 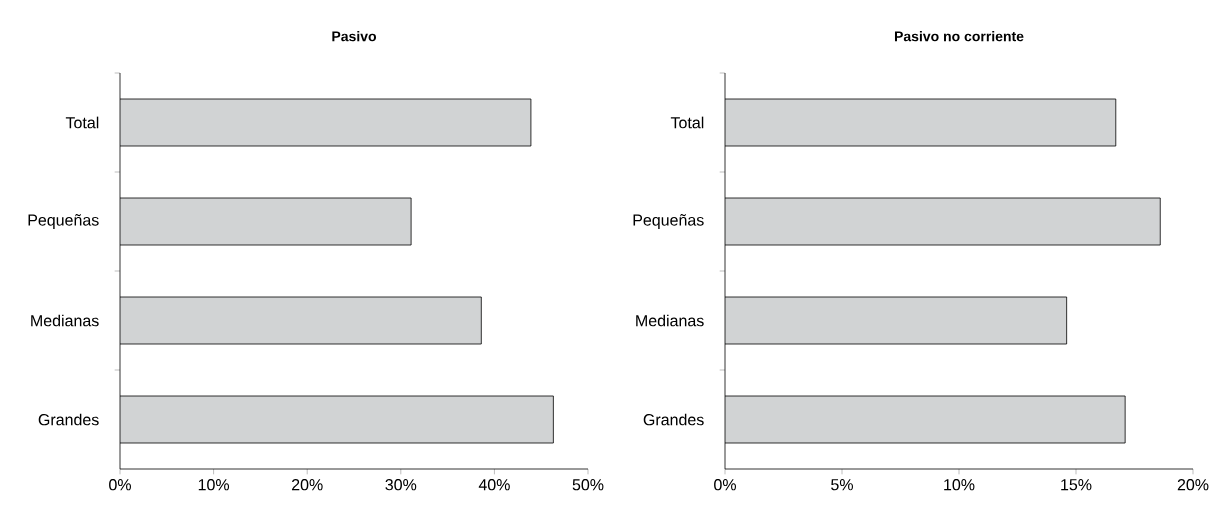 I want to click on chart-title: Pasivo, so click(x=354, y=36).